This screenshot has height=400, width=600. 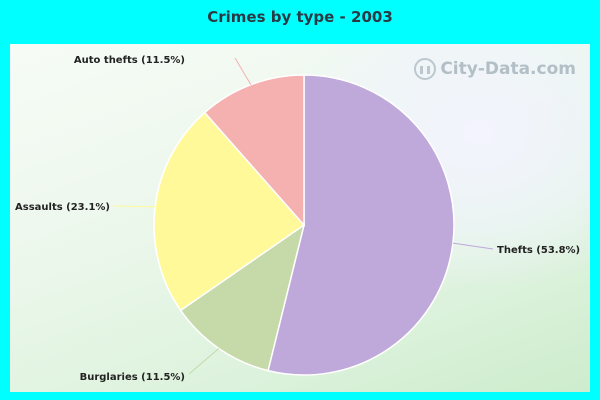 I want to click on city-data-logo-icon, so click(x=425, y=69).